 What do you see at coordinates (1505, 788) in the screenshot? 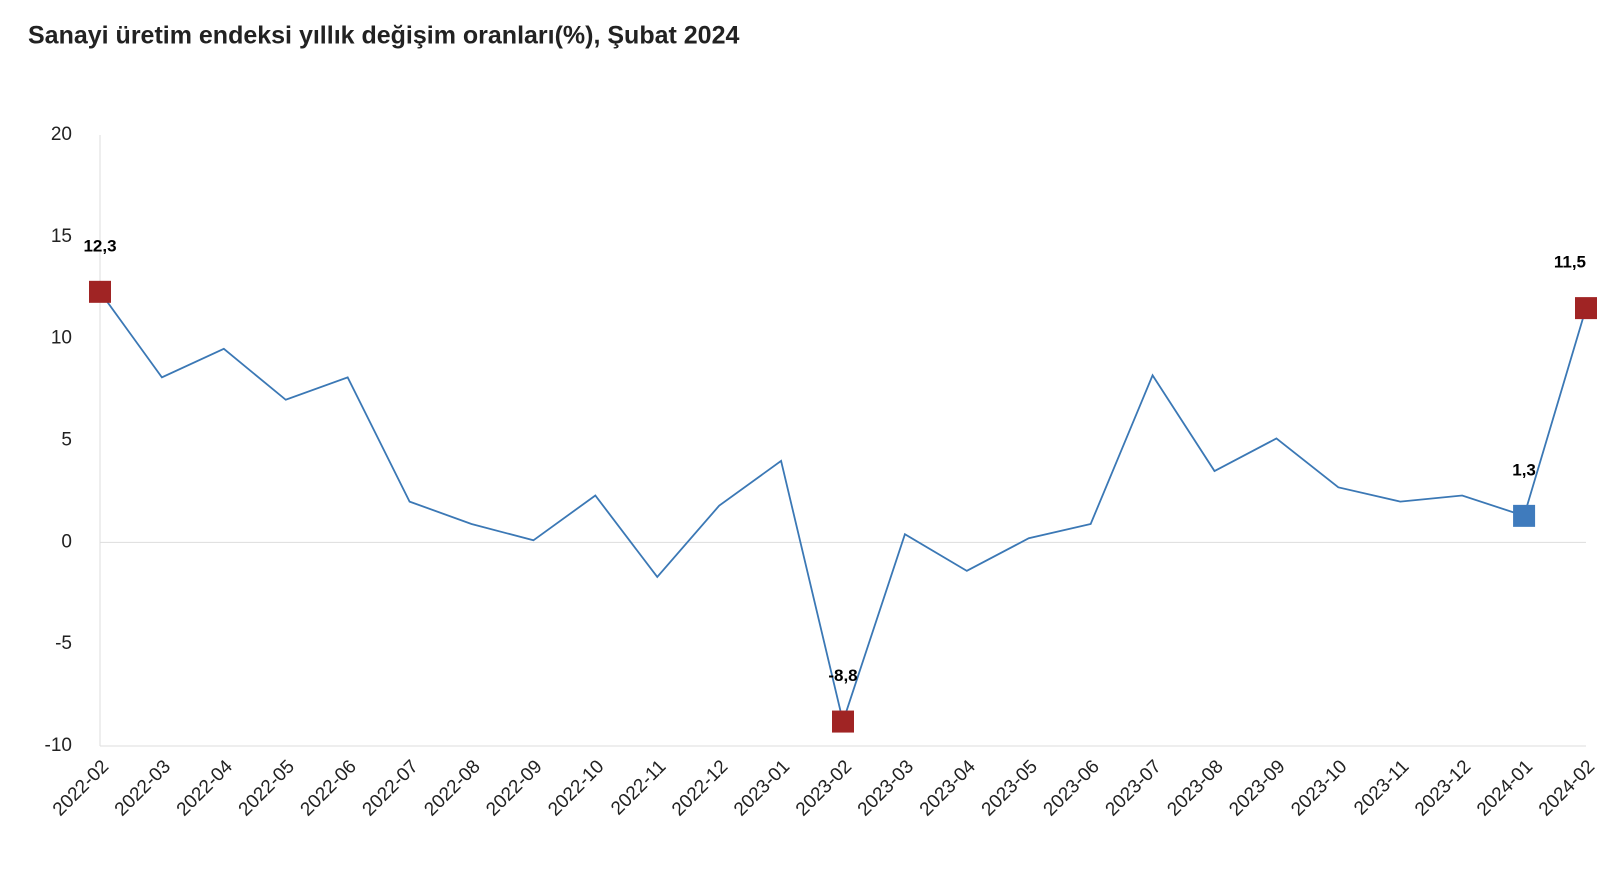
I see `x-tick-label: 2024-01` at bounding box center [1505, 788].